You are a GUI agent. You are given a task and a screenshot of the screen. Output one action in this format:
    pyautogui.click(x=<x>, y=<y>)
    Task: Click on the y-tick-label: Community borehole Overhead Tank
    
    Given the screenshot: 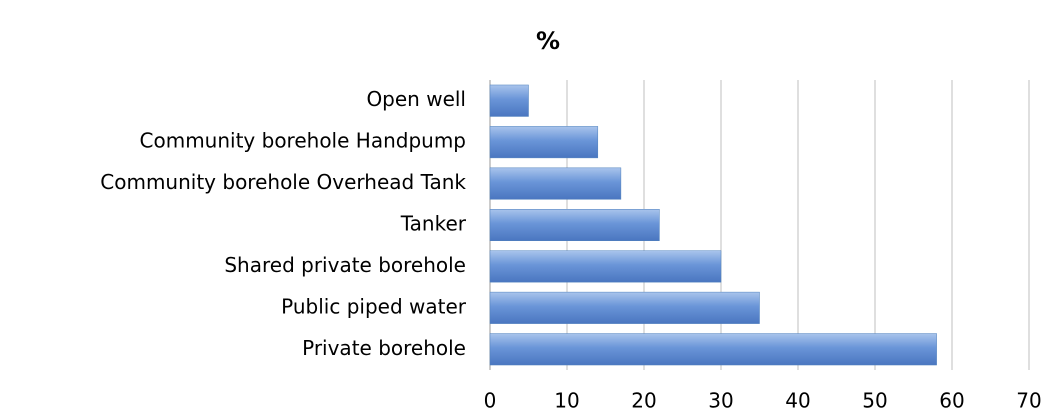 What is the action you would take?
    pyautogui.click(x=283, y=182)
    